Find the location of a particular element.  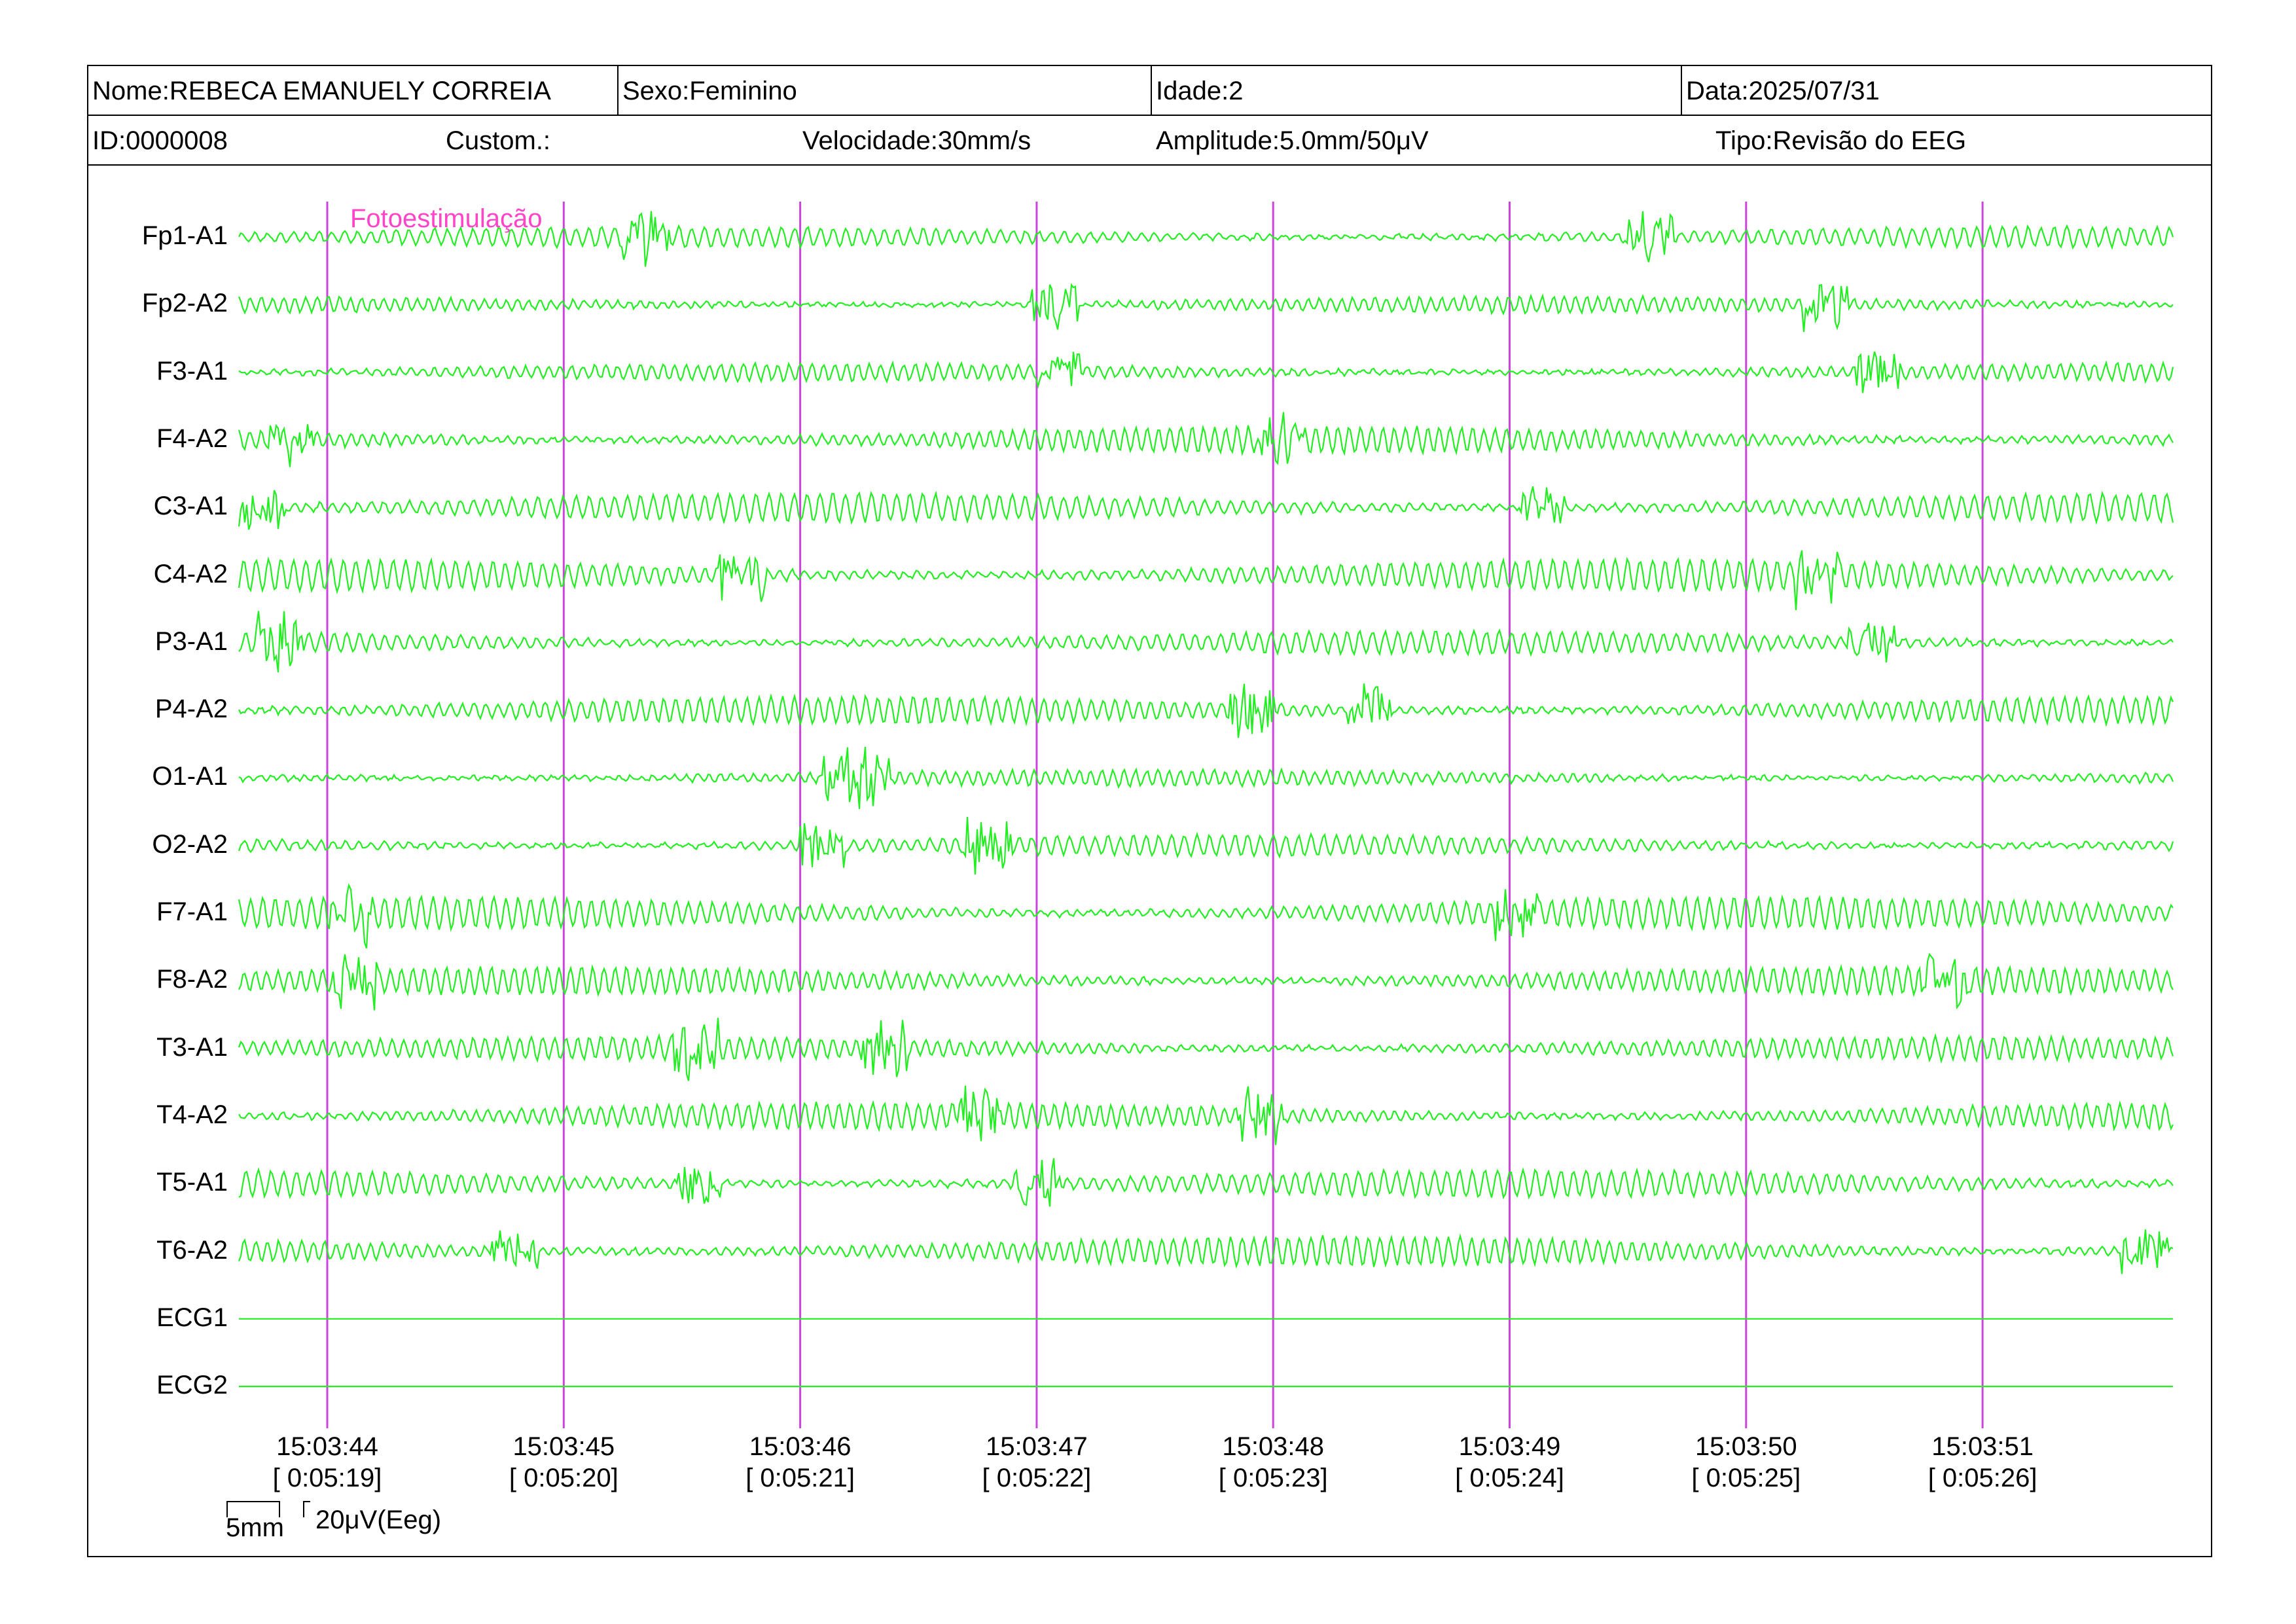

patient-id: ID:0000008 is located at coordinates (160, 140).